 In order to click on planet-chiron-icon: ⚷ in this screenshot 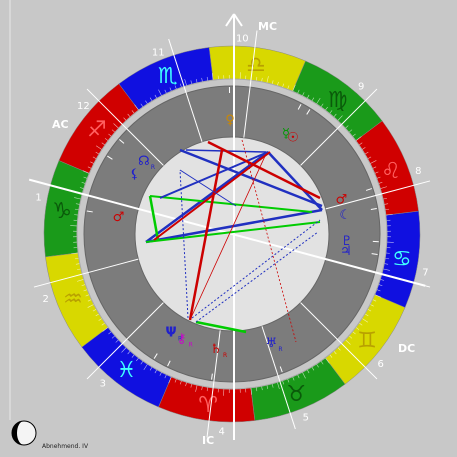, I will do `click(182, 338)`.